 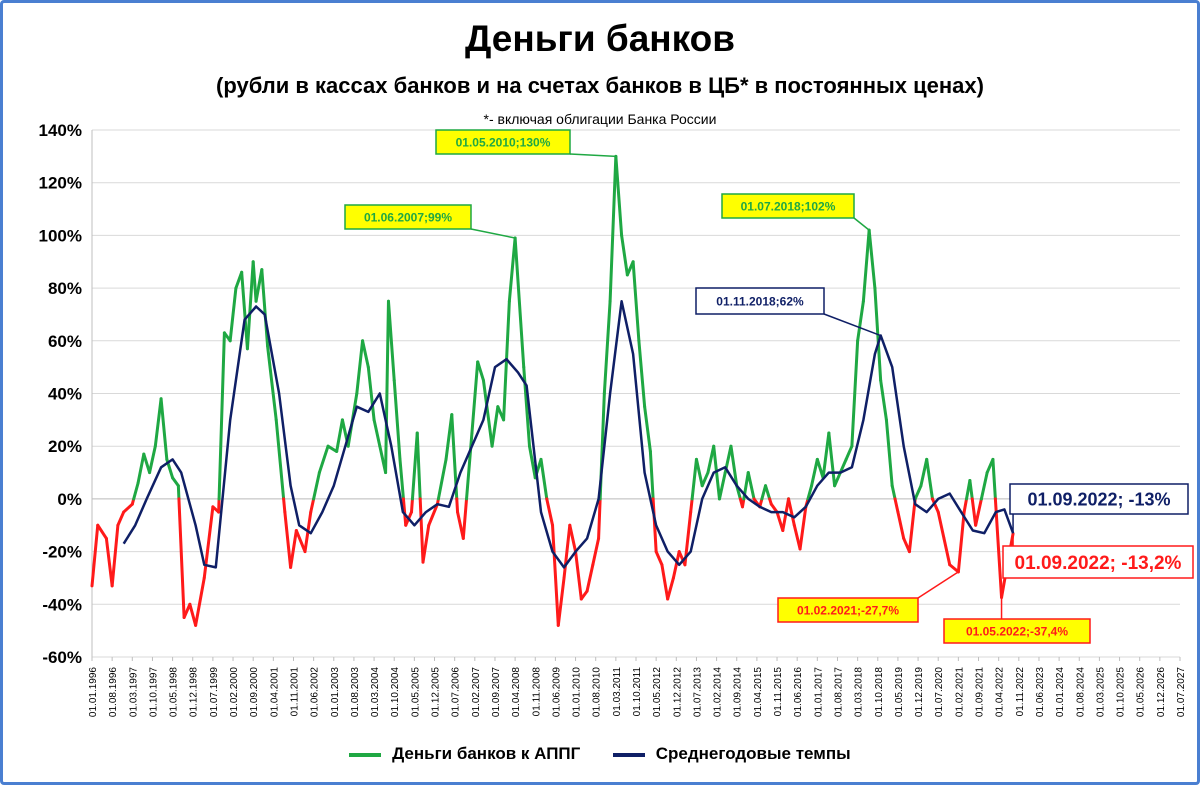 I want to click on x-tick-label: 01.03.2004, so click(x=375, y=692).